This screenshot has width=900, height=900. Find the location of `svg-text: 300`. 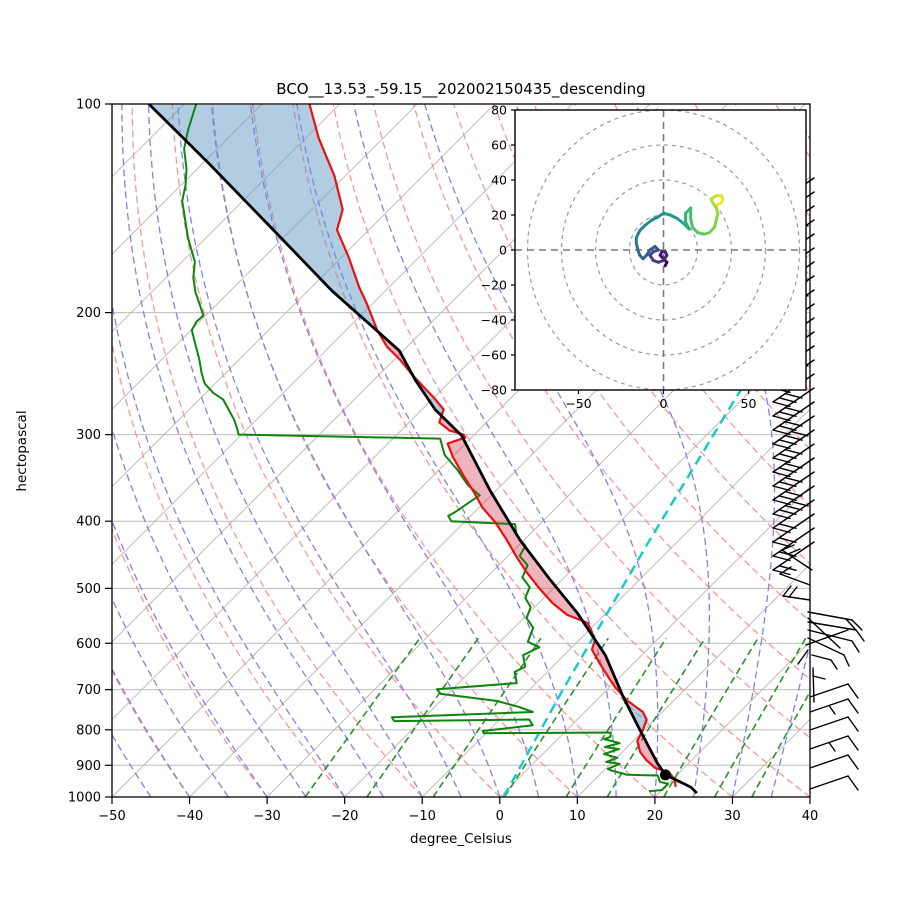

svg-text: 300 is located at coordinates (88, 435).